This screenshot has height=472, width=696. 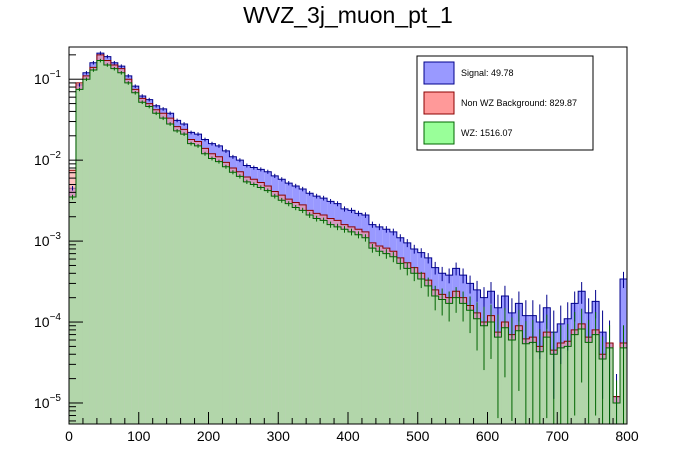 I want to click on x-axis: 0 100 200 300 400 500 600 700 800, so click(x=352, y=428).